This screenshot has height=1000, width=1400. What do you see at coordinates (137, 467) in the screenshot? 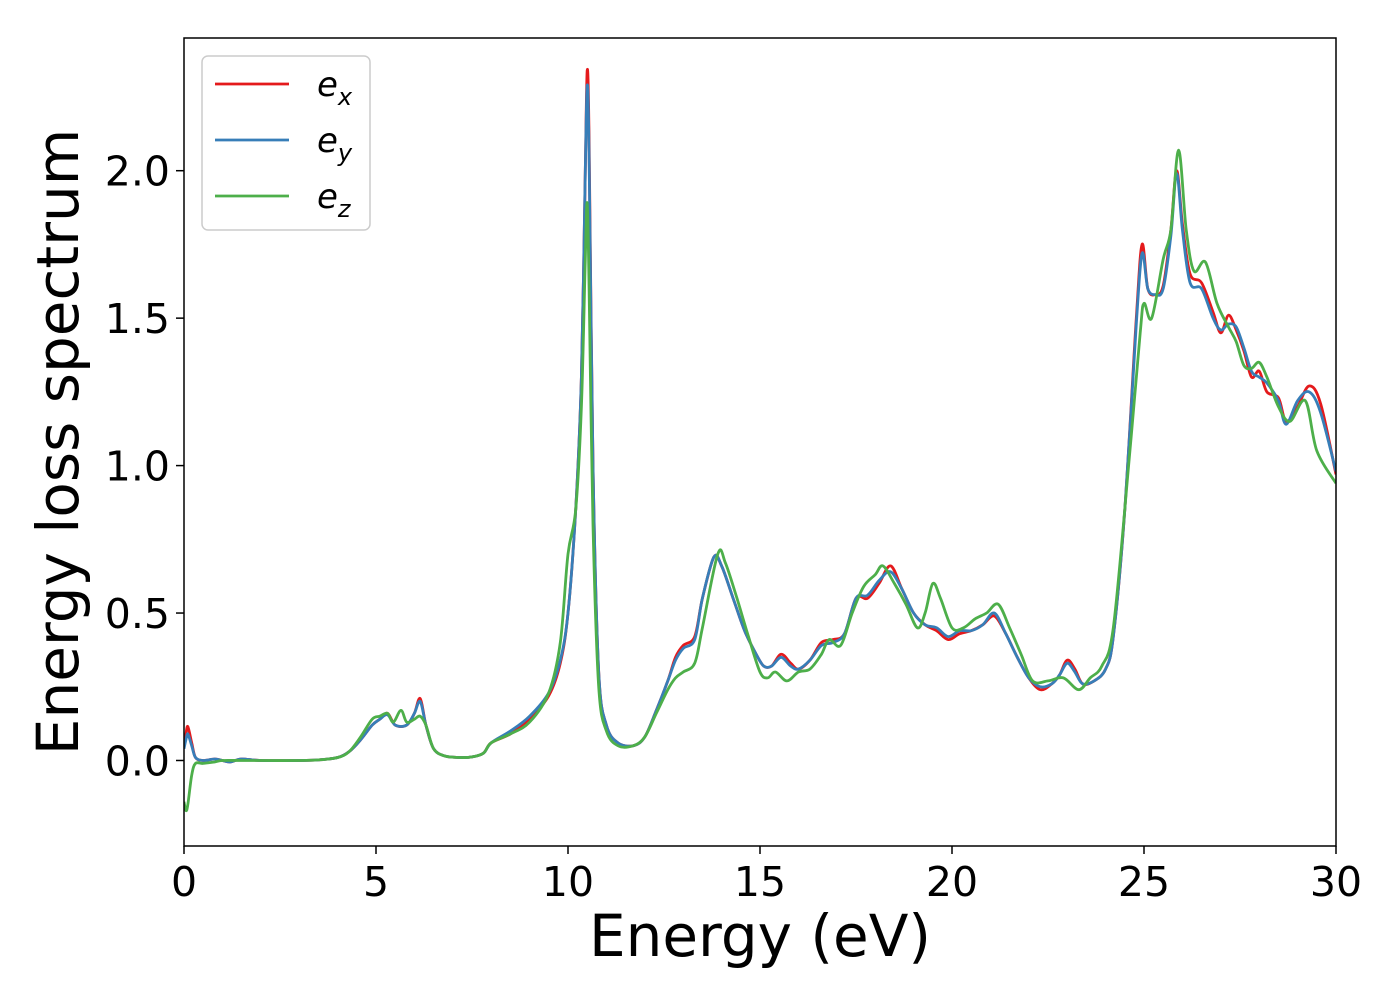
I see `y-tick-label: 1.0` at bounding box center [137, 467].